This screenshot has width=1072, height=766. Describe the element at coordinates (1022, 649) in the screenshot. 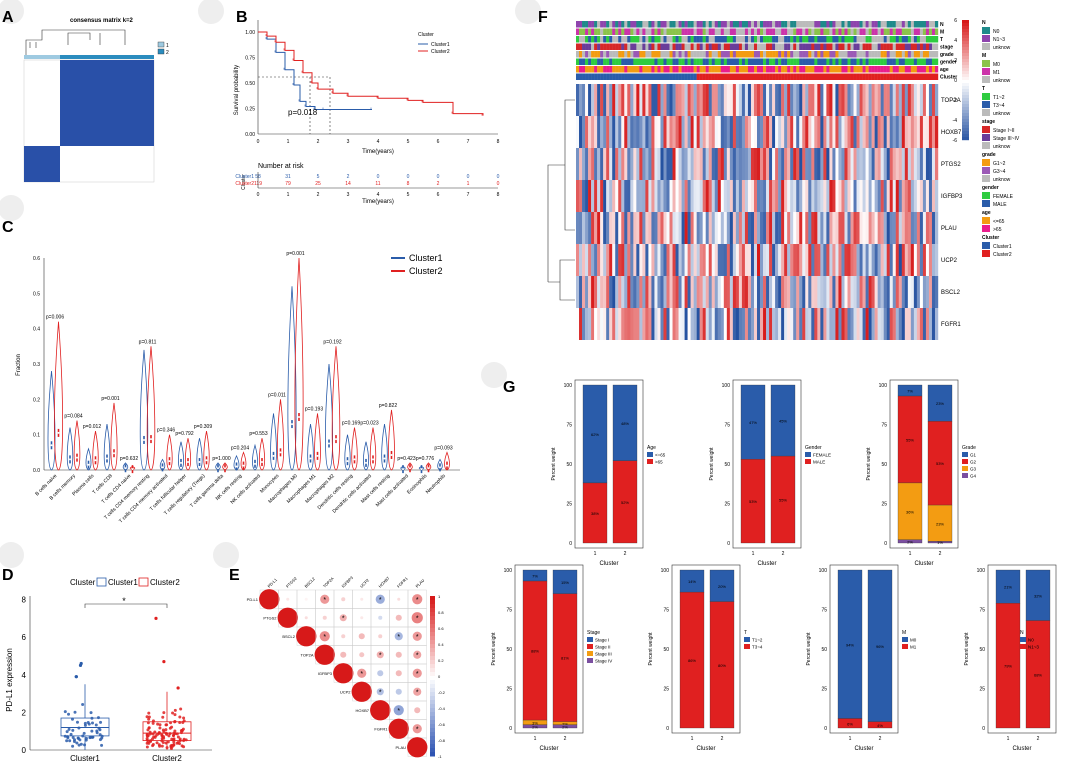

I see `g-plot-frame` at that location.